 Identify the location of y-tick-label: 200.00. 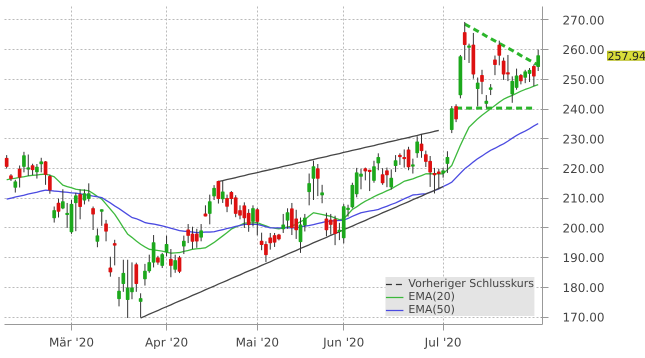
(583, 228).